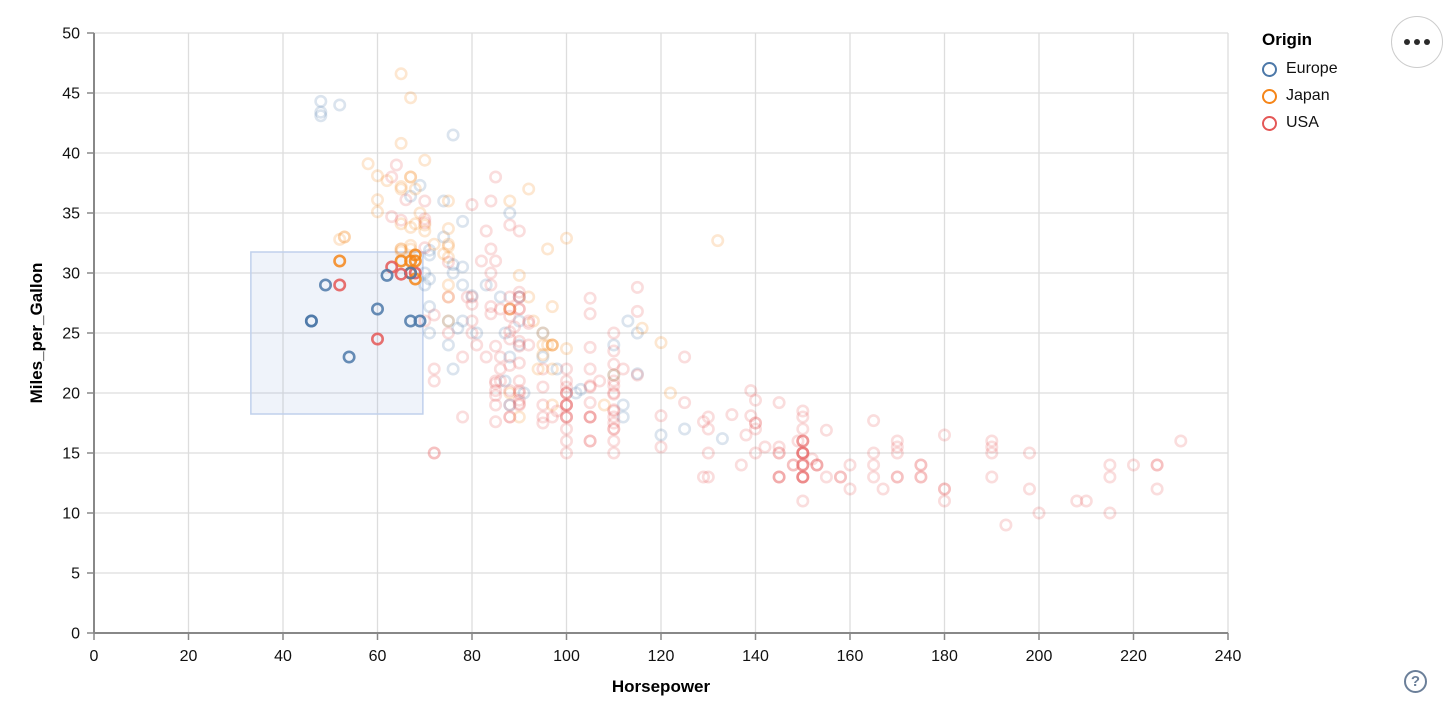 The width and height of the screenshot is (1454, 712). Describe the element at coordinates (1300, 123) in the screenshot. I see `legend-item-usa: USA` at that location.